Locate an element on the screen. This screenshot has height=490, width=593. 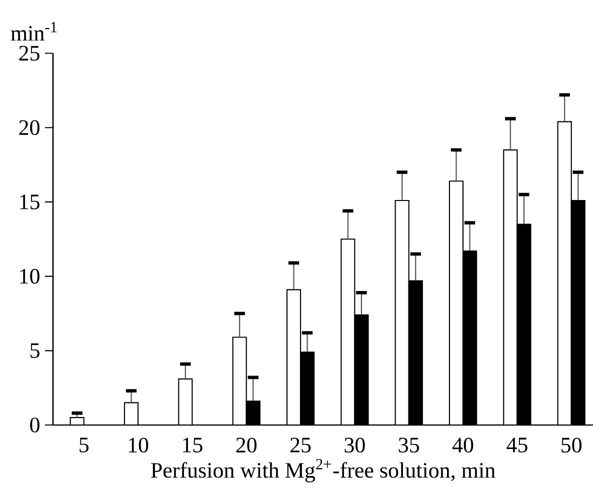
y-axis-title: min$^{-1}$ is located at coordinates (33, 31).